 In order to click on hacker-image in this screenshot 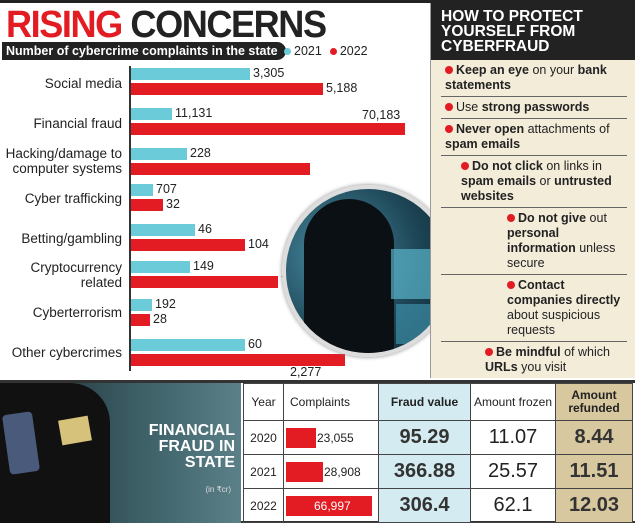, I will do `click(368, 271)`.